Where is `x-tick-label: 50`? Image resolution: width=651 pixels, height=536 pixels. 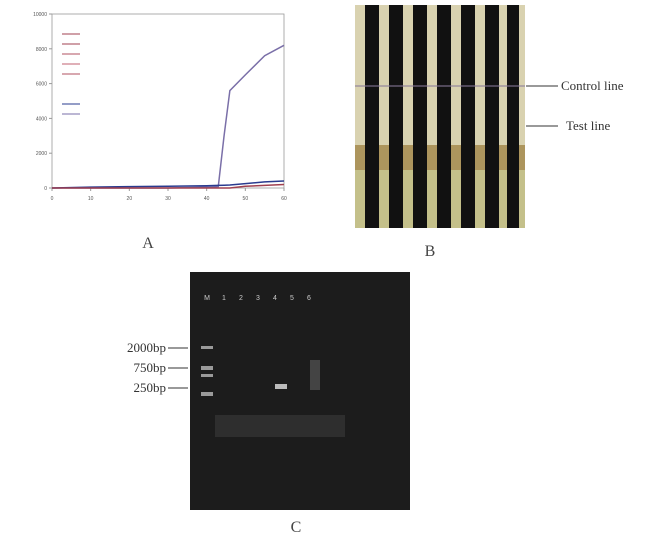 x-tick-label: 50 is located at coordinates (246, 199).